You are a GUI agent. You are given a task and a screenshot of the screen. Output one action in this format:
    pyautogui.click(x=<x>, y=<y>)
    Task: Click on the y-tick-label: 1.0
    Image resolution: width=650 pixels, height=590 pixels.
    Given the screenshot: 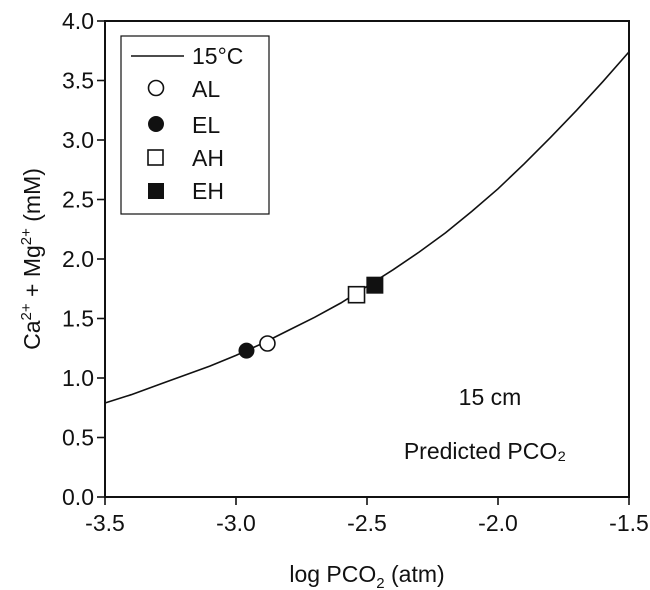 What is the action you would take?
    pyautogui.click(x=78, y=378)
    